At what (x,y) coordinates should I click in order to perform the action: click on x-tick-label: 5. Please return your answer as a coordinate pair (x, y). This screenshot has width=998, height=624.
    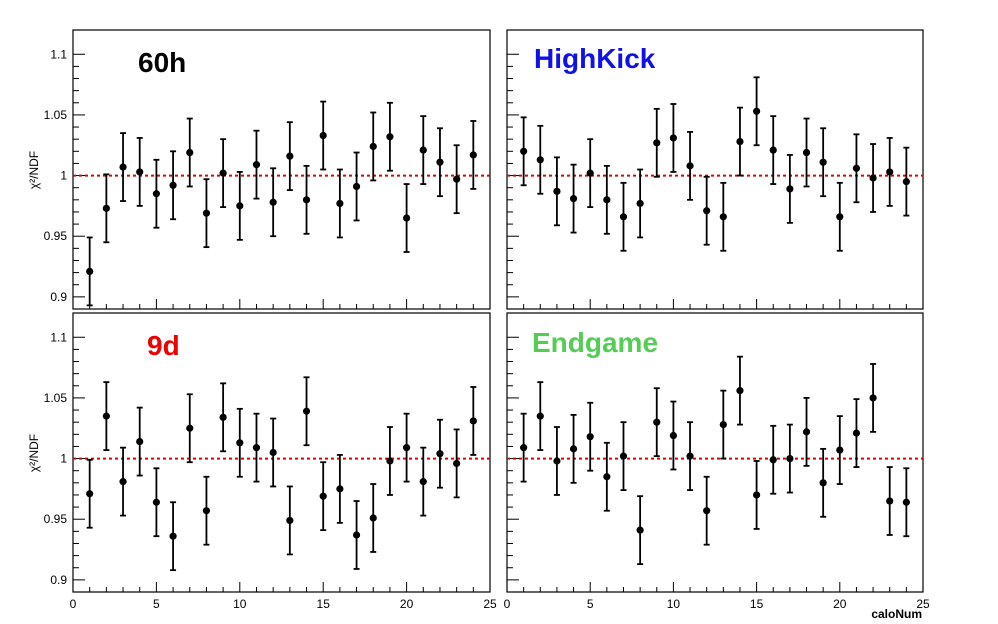
    Looking at the image, I should click on (590, 604).